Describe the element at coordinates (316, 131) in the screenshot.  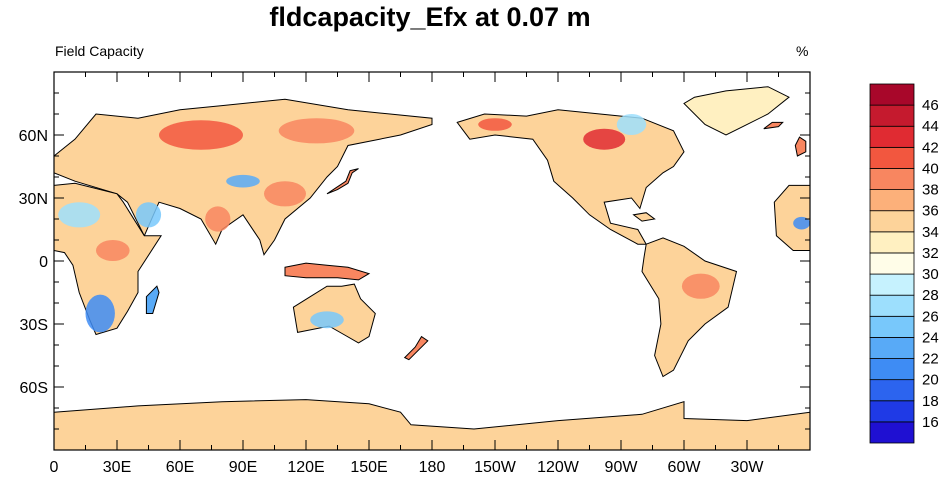
I see `patch-east-siberia-red` at that location.